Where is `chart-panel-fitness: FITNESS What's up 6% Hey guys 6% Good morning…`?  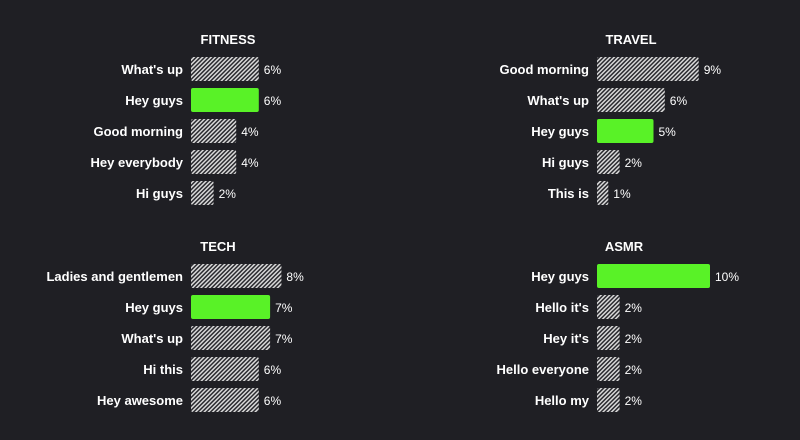 chart-panel-fitness: FITNESS What's up 6% Hey guys 6% Good morning… is located at coordinates (186, 118).